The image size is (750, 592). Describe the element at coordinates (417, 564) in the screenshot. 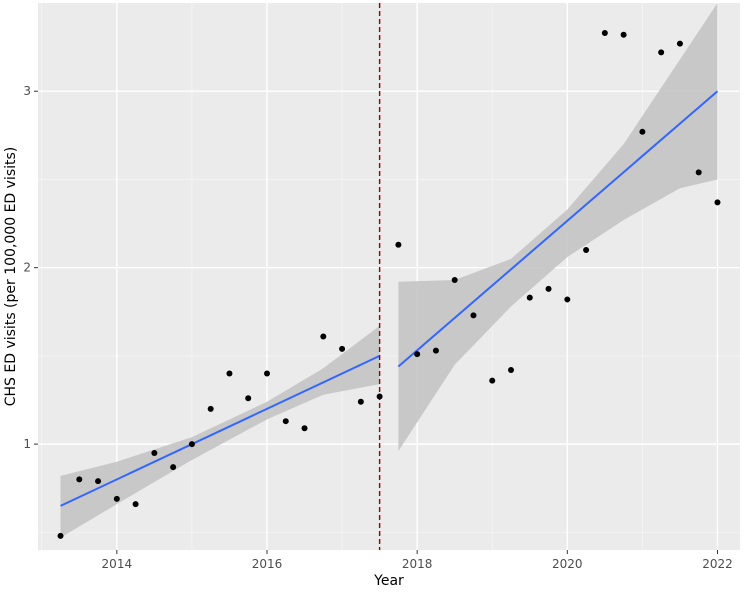

I see `x-tick-label: 2018` at that location.